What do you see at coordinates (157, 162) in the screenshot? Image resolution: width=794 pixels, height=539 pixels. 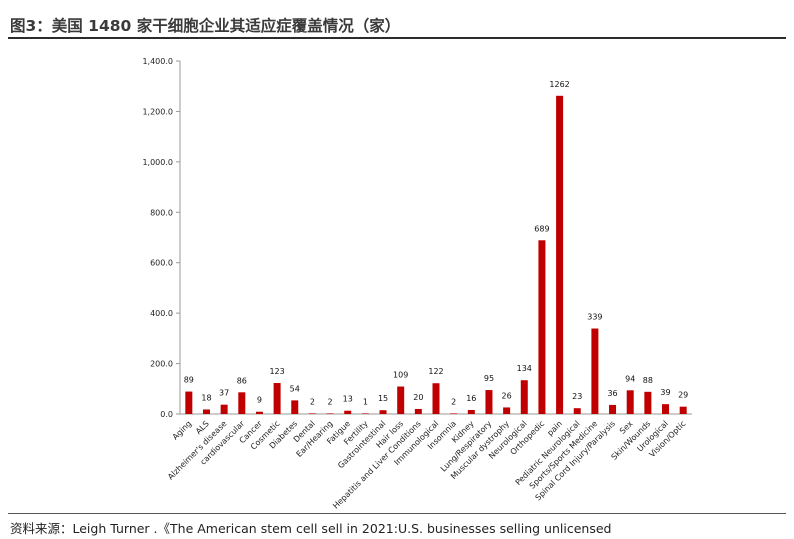 I see `y-tick-label: 1,000.0` at bounding box center [157, 162].